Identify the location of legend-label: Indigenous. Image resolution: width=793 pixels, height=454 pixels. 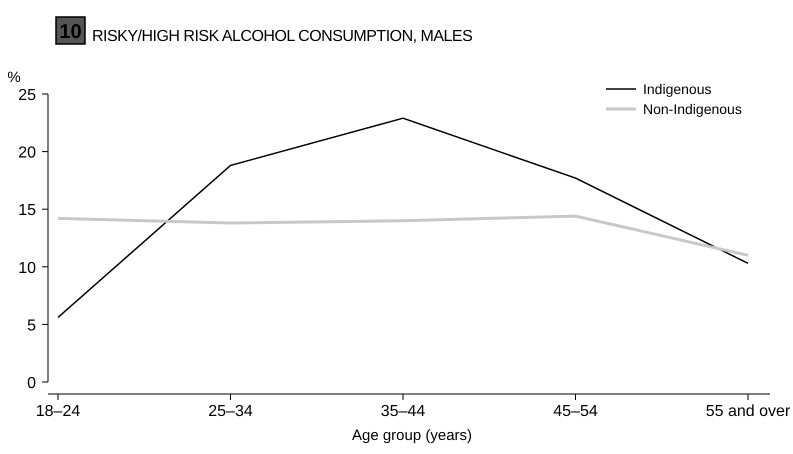
(677, 89).